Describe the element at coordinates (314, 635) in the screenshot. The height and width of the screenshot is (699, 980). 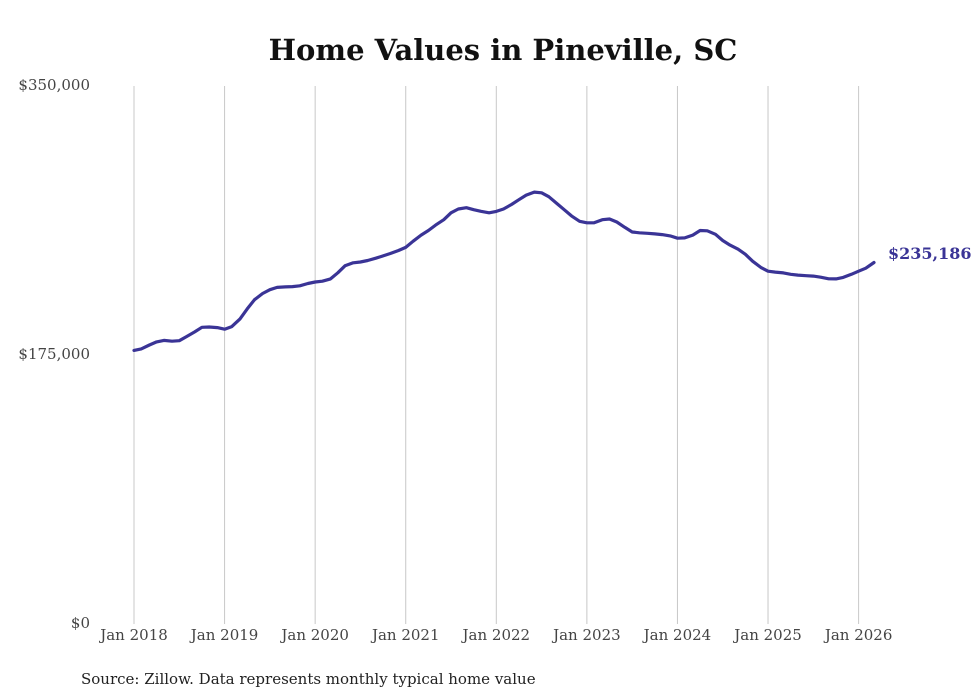
I see `x-tick-label: Jan 2020` at that location.